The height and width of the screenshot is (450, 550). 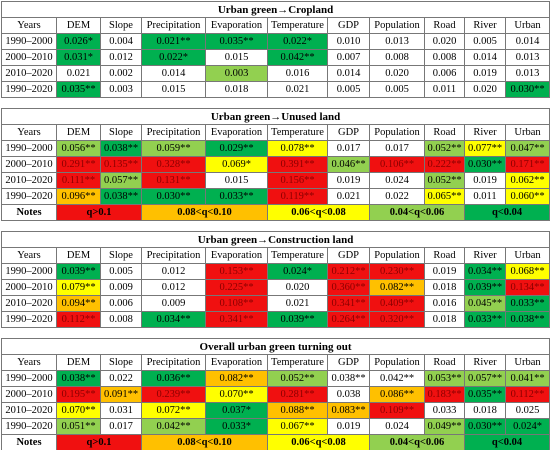 What do you see at coordinates (173, 271) in the screenshot?
I see `value-cell: 0.012` at bounding box center [173, 271].